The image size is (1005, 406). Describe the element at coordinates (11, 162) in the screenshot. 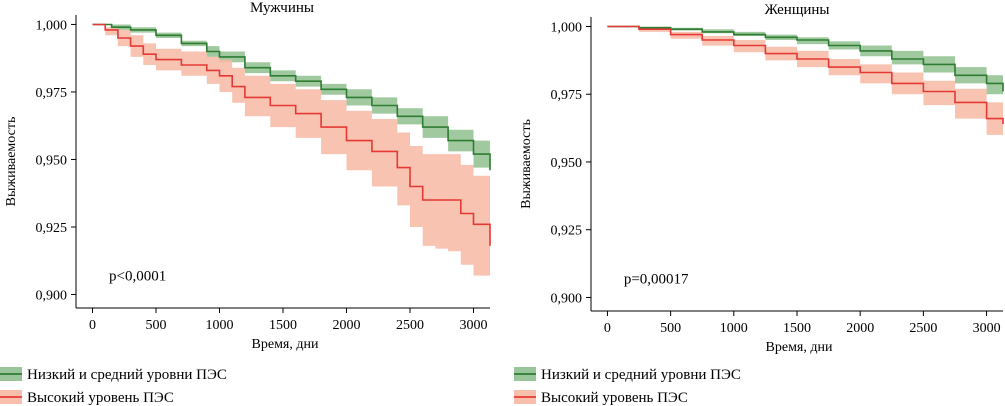

I see `y-axis-label-men: Выживаемость` at that location.